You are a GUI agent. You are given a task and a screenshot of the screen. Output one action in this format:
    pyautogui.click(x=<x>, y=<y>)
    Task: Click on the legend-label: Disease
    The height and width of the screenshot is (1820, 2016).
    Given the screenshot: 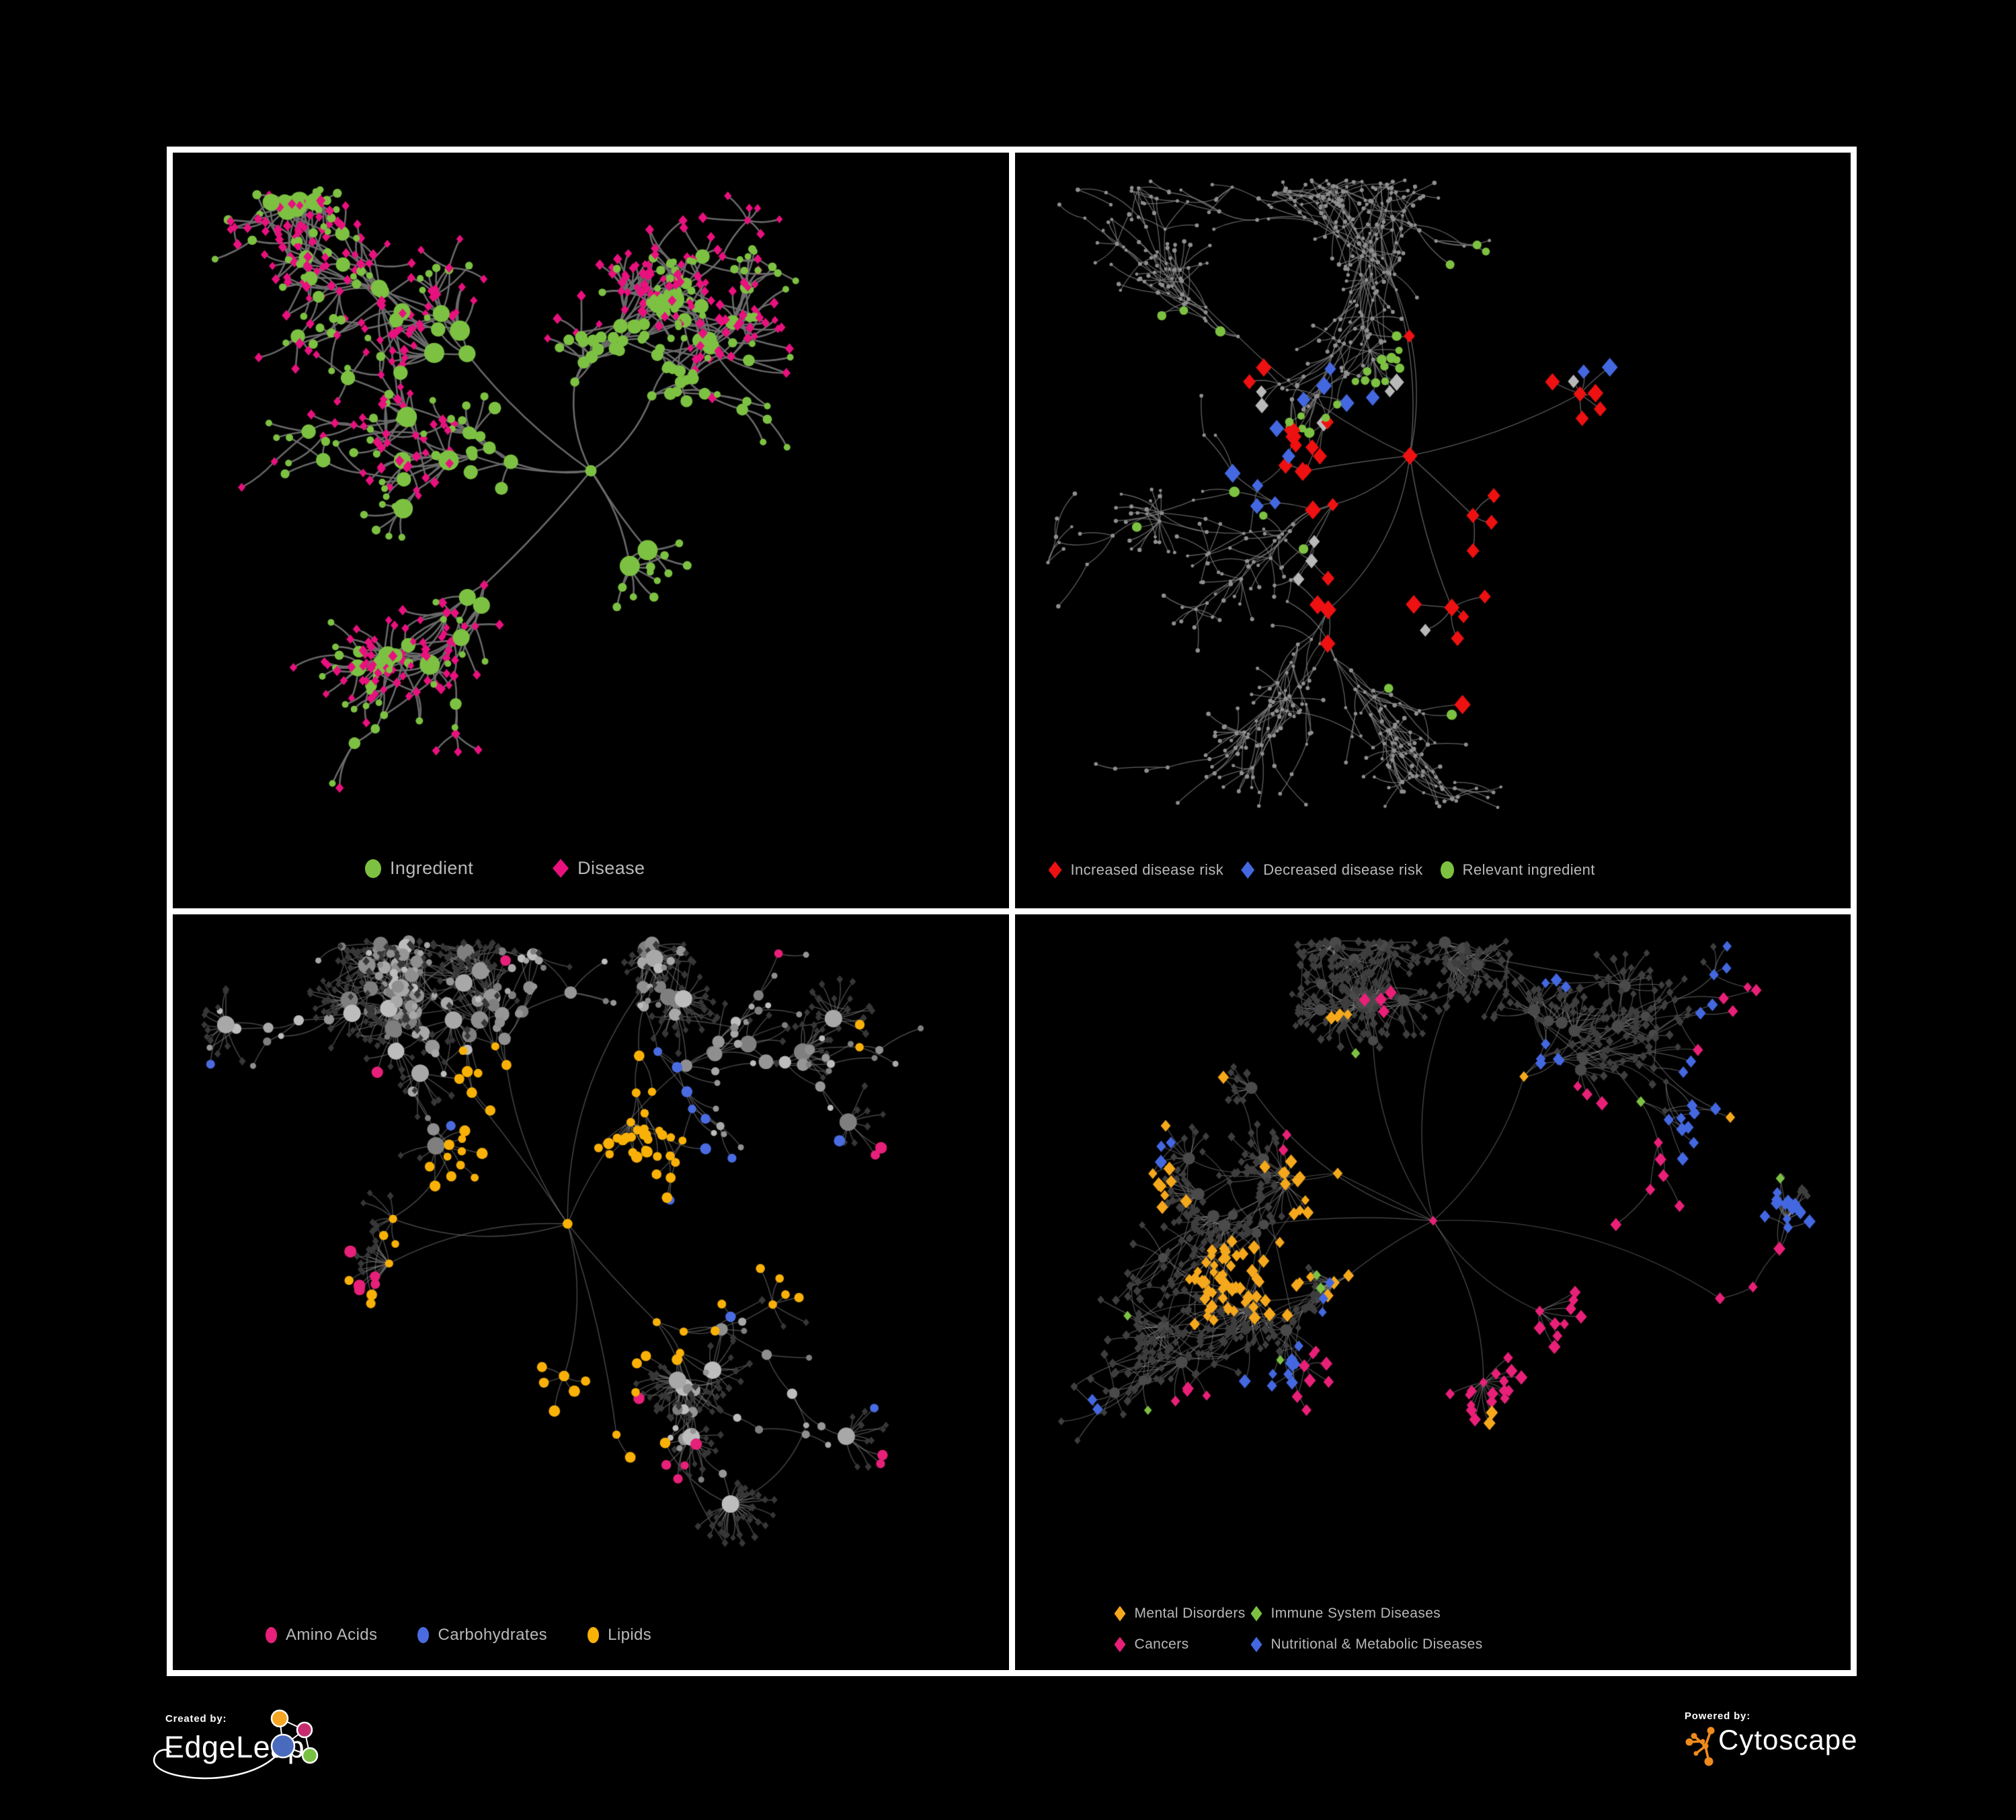 What is the action you would take?
    pyautogui.click(x=611, y=868)
    